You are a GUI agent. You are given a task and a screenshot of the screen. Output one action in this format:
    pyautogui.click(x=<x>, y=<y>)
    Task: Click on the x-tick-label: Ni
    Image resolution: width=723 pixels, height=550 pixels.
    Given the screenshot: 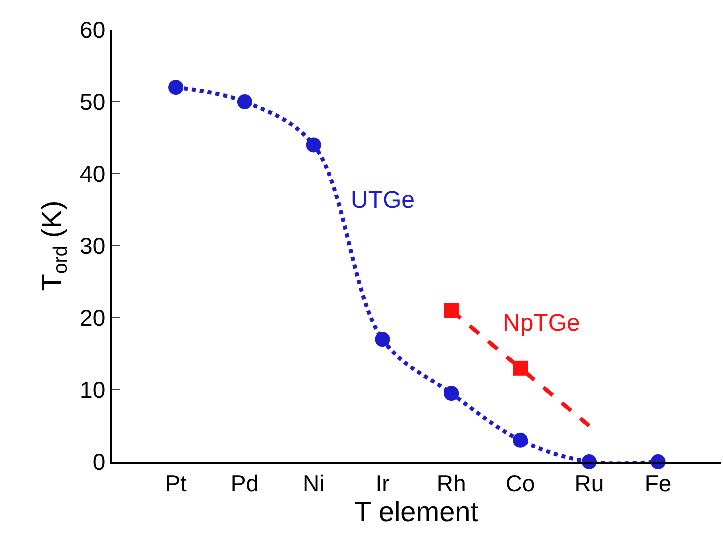 What is the action you would take?
    pyautogui.click(x=313, y=483)
    